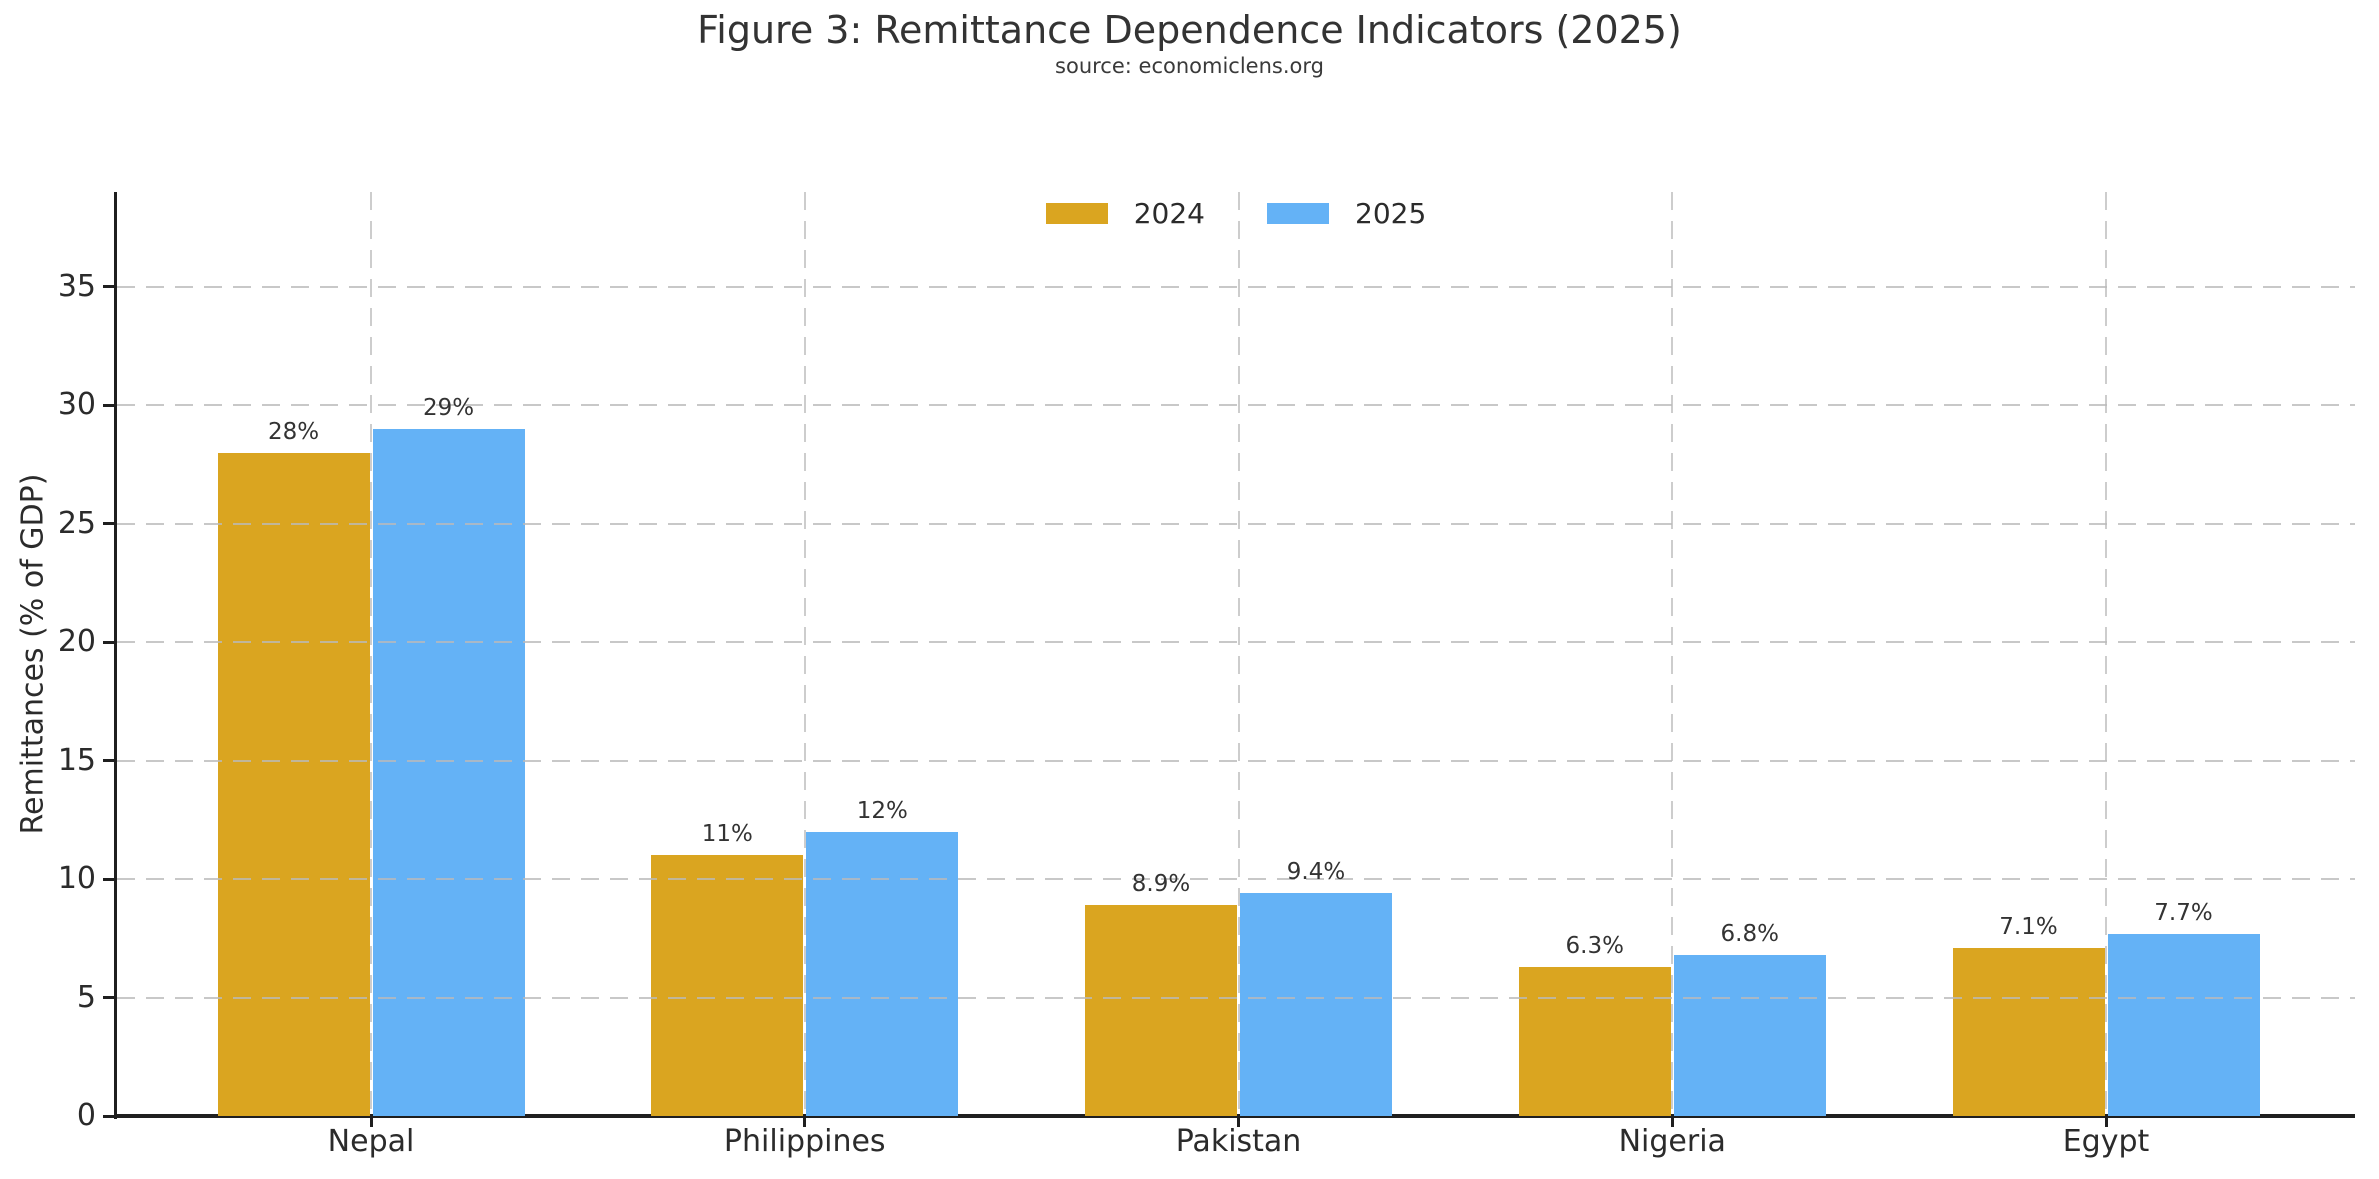  Describe the element at coordinates (448, 407) in the screenshot. I see `bar-value-label-2025-nepal: 29%` at that location.